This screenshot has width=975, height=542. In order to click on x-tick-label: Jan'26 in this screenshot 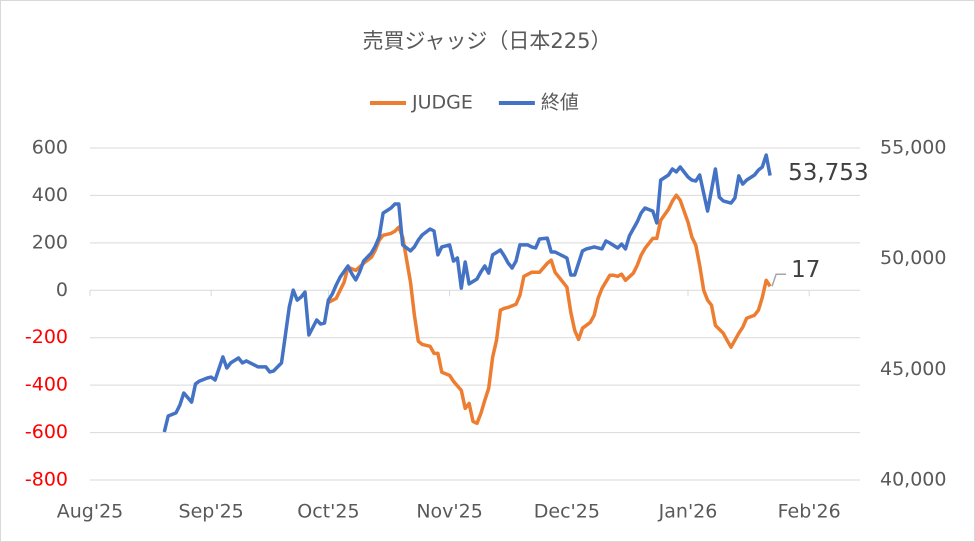, I will do `click(688, 512)`.